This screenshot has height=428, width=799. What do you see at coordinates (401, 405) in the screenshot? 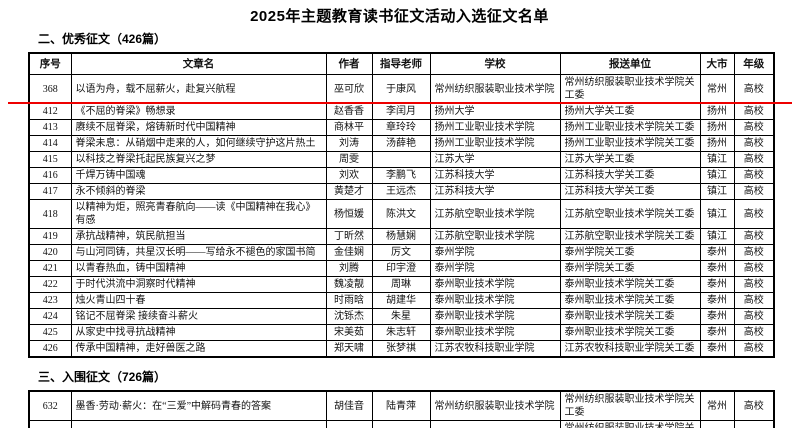
I see `cell-advisor: 陆青萍` at bounding box center [401, 405].